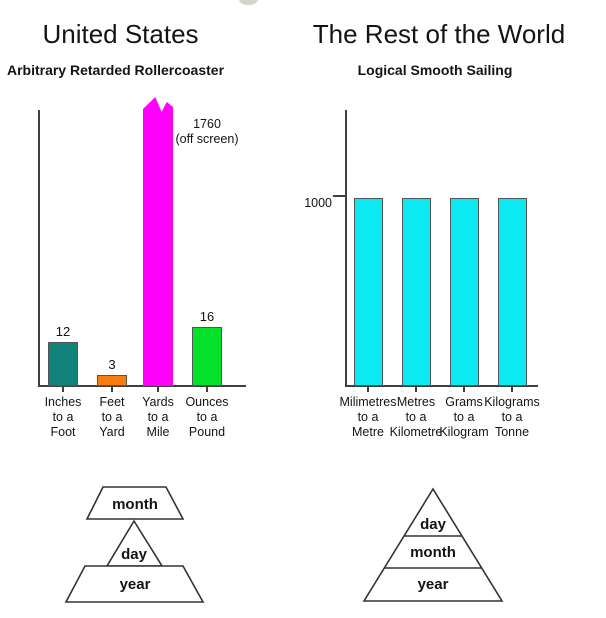 The height and width of the screenshot is (618, 606). Describe the element at coordinates (368, 417) in the screenshot. I see `category-label-0: Milimetres to a Metre` at that location.